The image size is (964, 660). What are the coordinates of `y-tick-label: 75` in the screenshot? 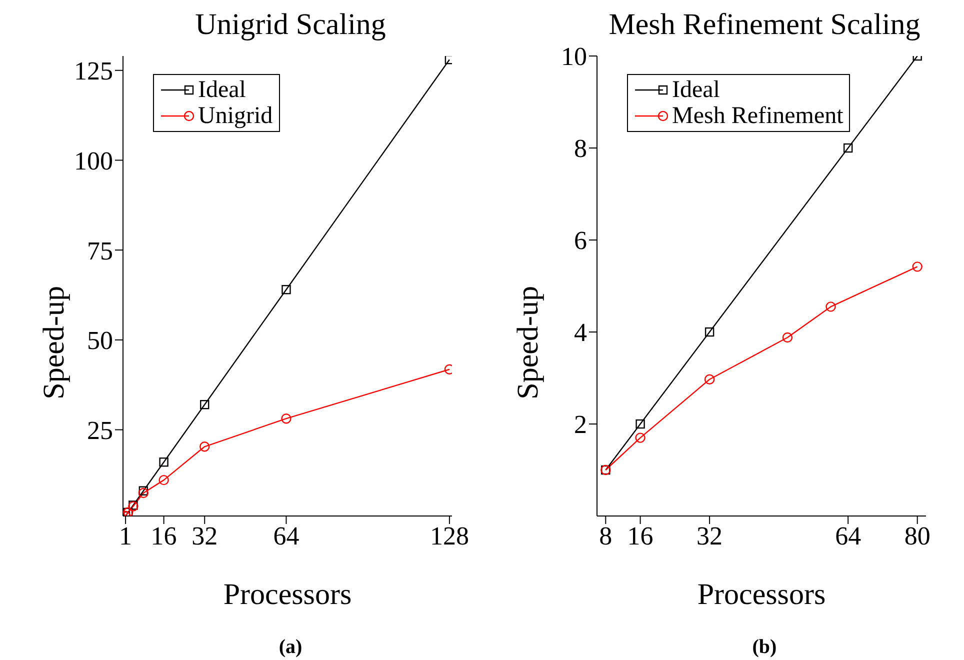 It's located at (100, 251).